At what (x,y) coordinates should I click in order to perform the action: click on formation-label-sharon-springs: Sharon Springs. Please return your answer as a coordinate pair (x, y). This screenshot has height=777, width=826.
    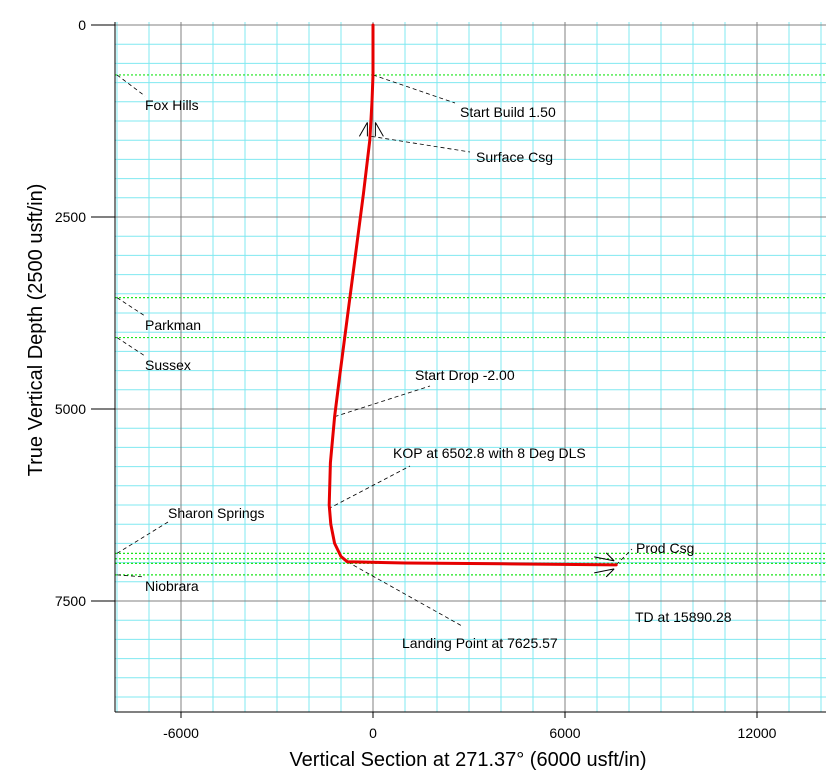
    Looking at the image, I should click on (216, 513).